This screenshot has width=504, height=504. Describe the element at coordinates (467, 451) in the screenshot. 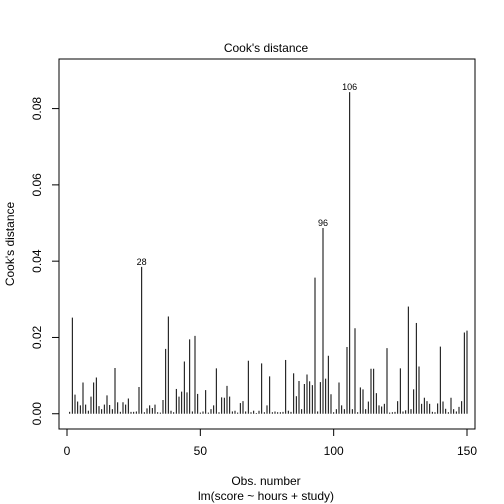

I see `x-tick-label: 150` at that location.